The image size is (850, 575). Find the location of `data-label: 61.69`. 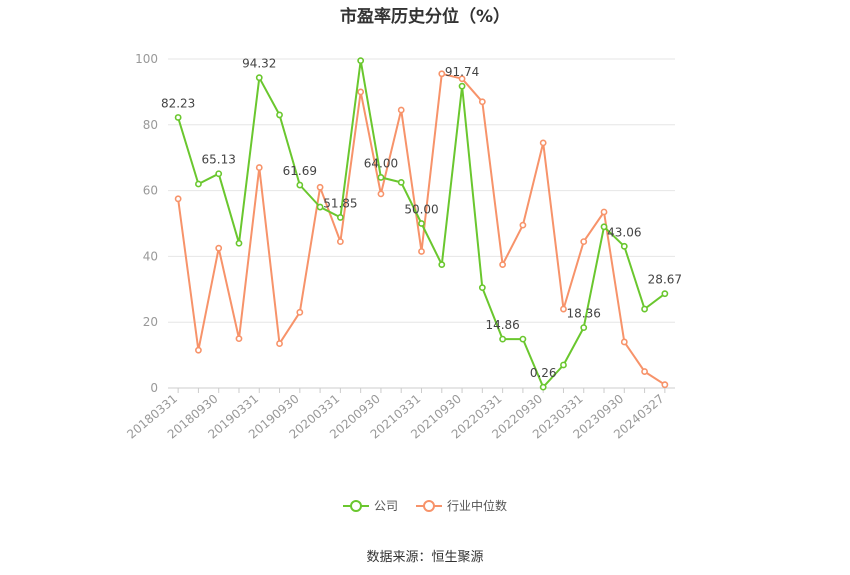

data-label: 61.69 is located at coordinates (300, 171).